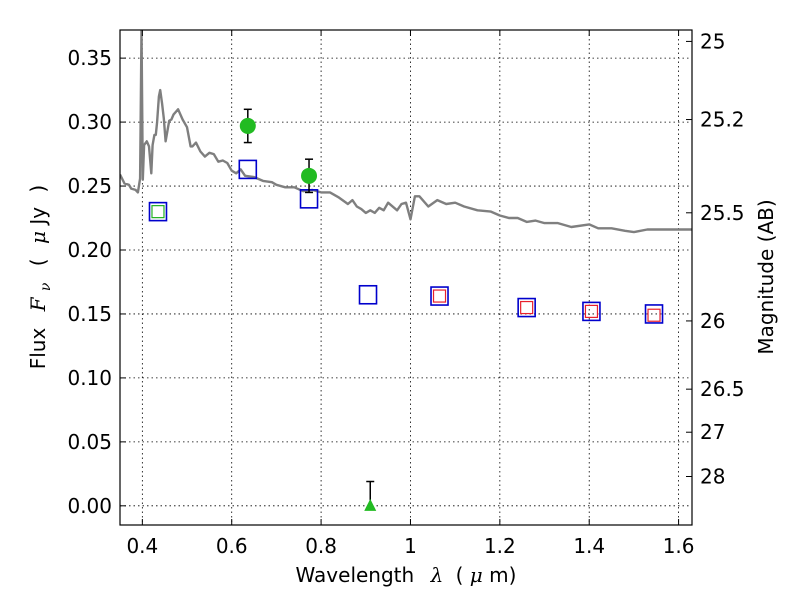  Describe the element at coordinates (38, 304) in the screenshot. I see `y-axis-label-symbol: F` at that location.